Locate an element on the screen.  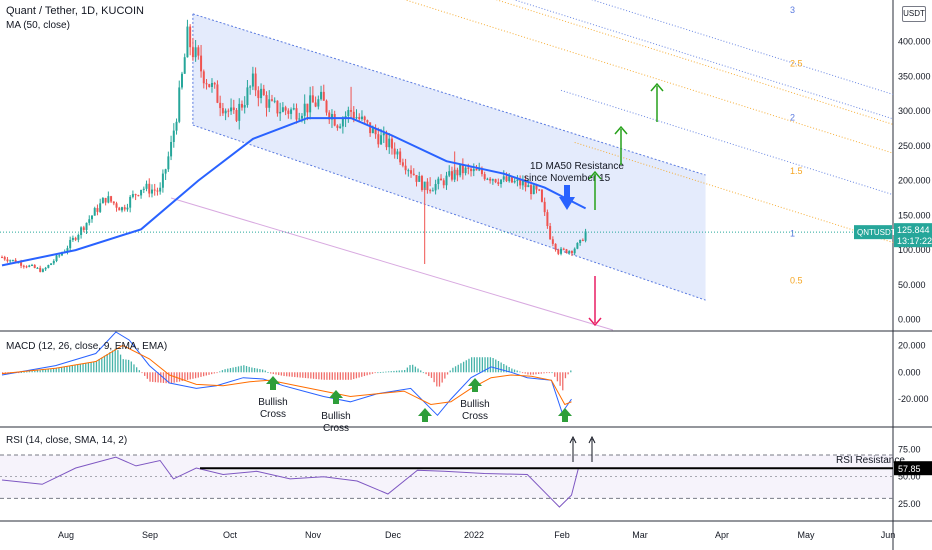
fib-level-label: 3 is located at coordinates (792, 10).